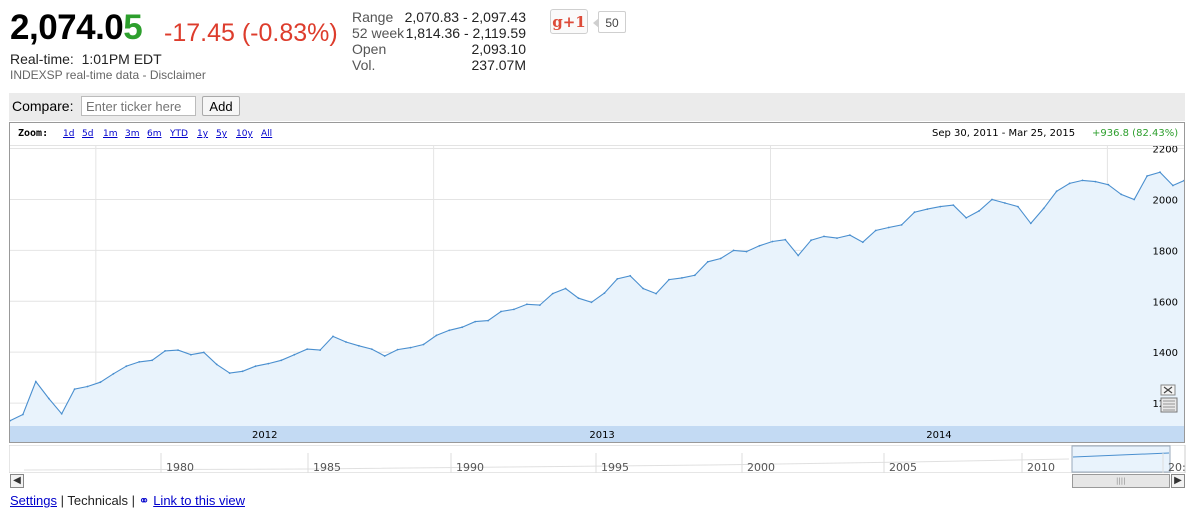 This screenshot has width=1200, height=509. What do you see at coordinates (546, 464) in the screenshot?
I see `overview-line` at bounding box center [546, 464].